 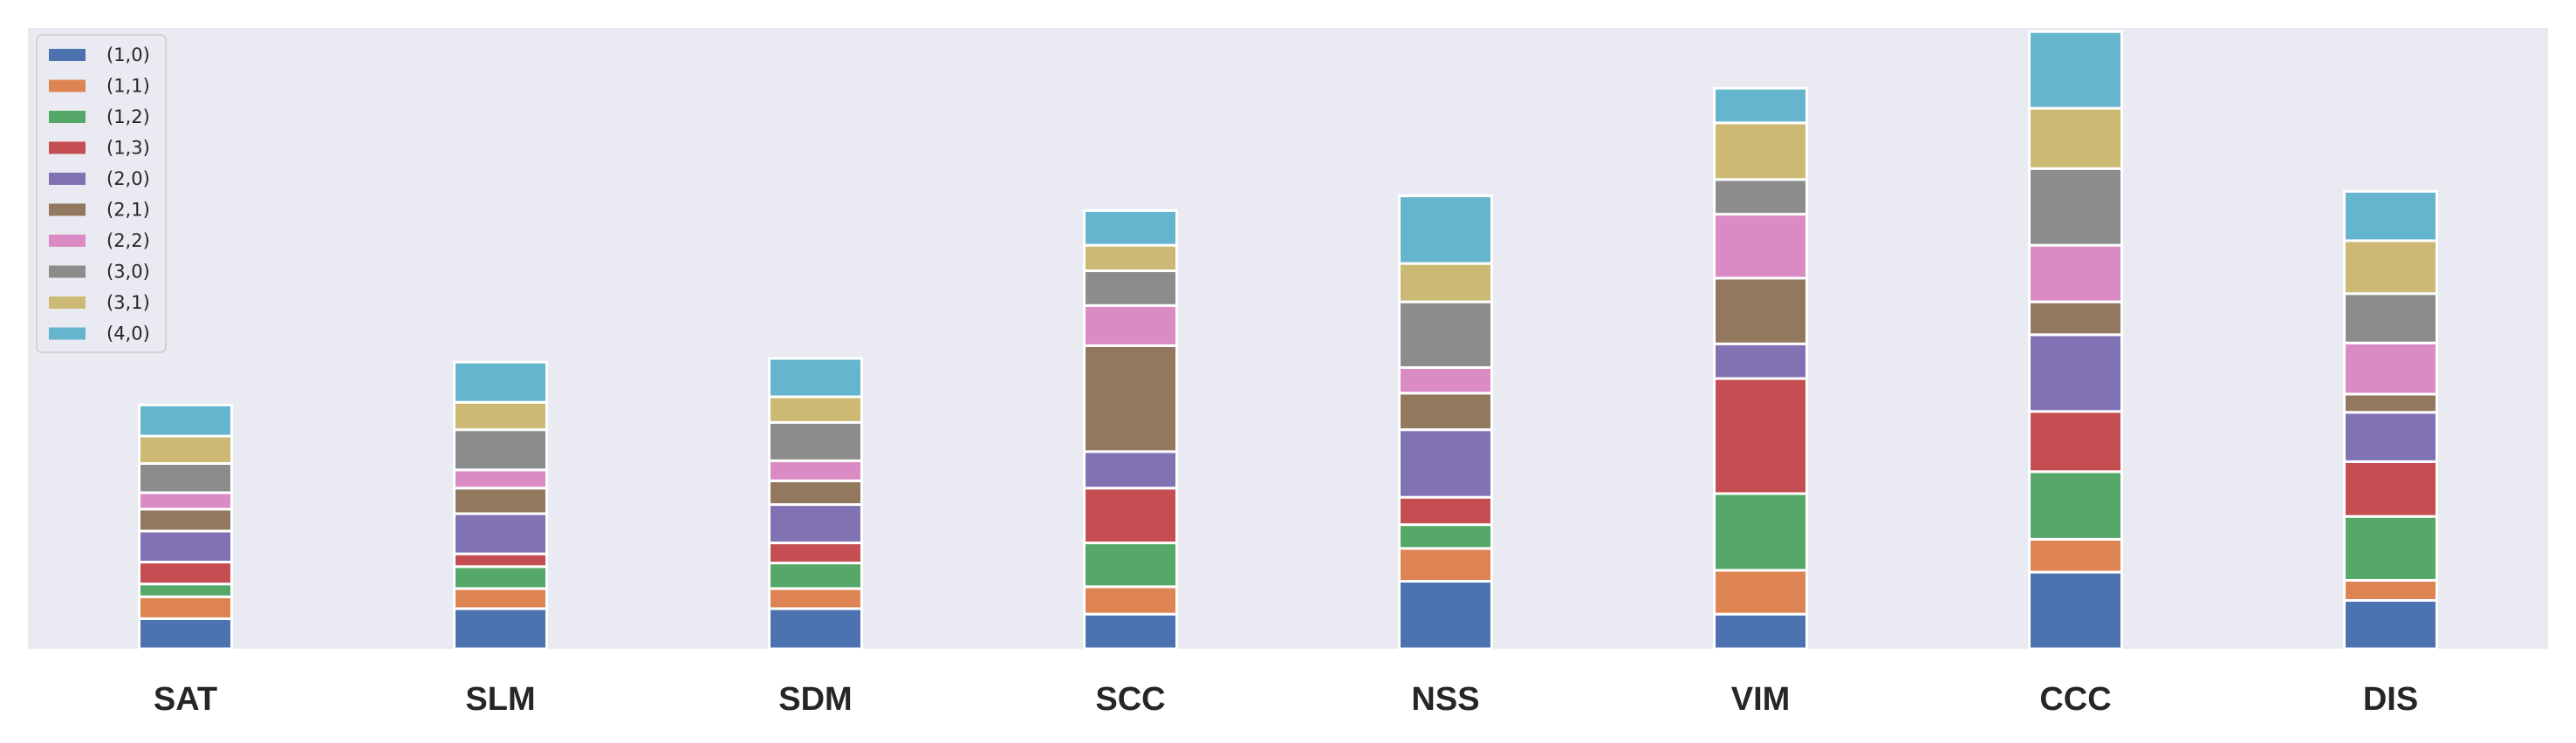 I want to click on x-tick-label: NSS, so click(x=1445, y=699).